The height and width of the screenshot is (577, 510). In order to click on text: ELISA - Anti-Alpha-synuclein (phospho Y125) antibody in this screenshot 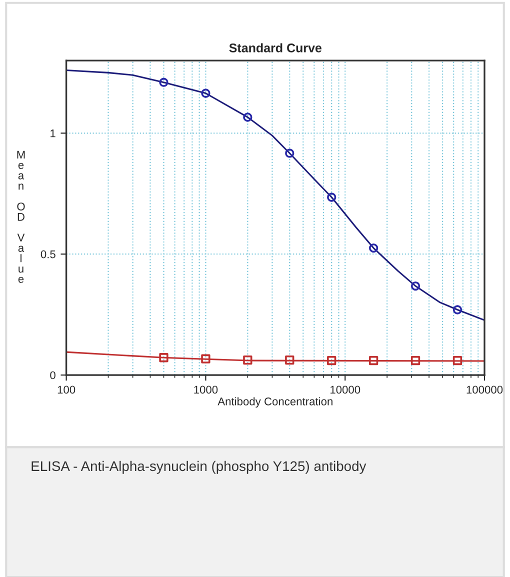, I will do `click(199, 467)`.